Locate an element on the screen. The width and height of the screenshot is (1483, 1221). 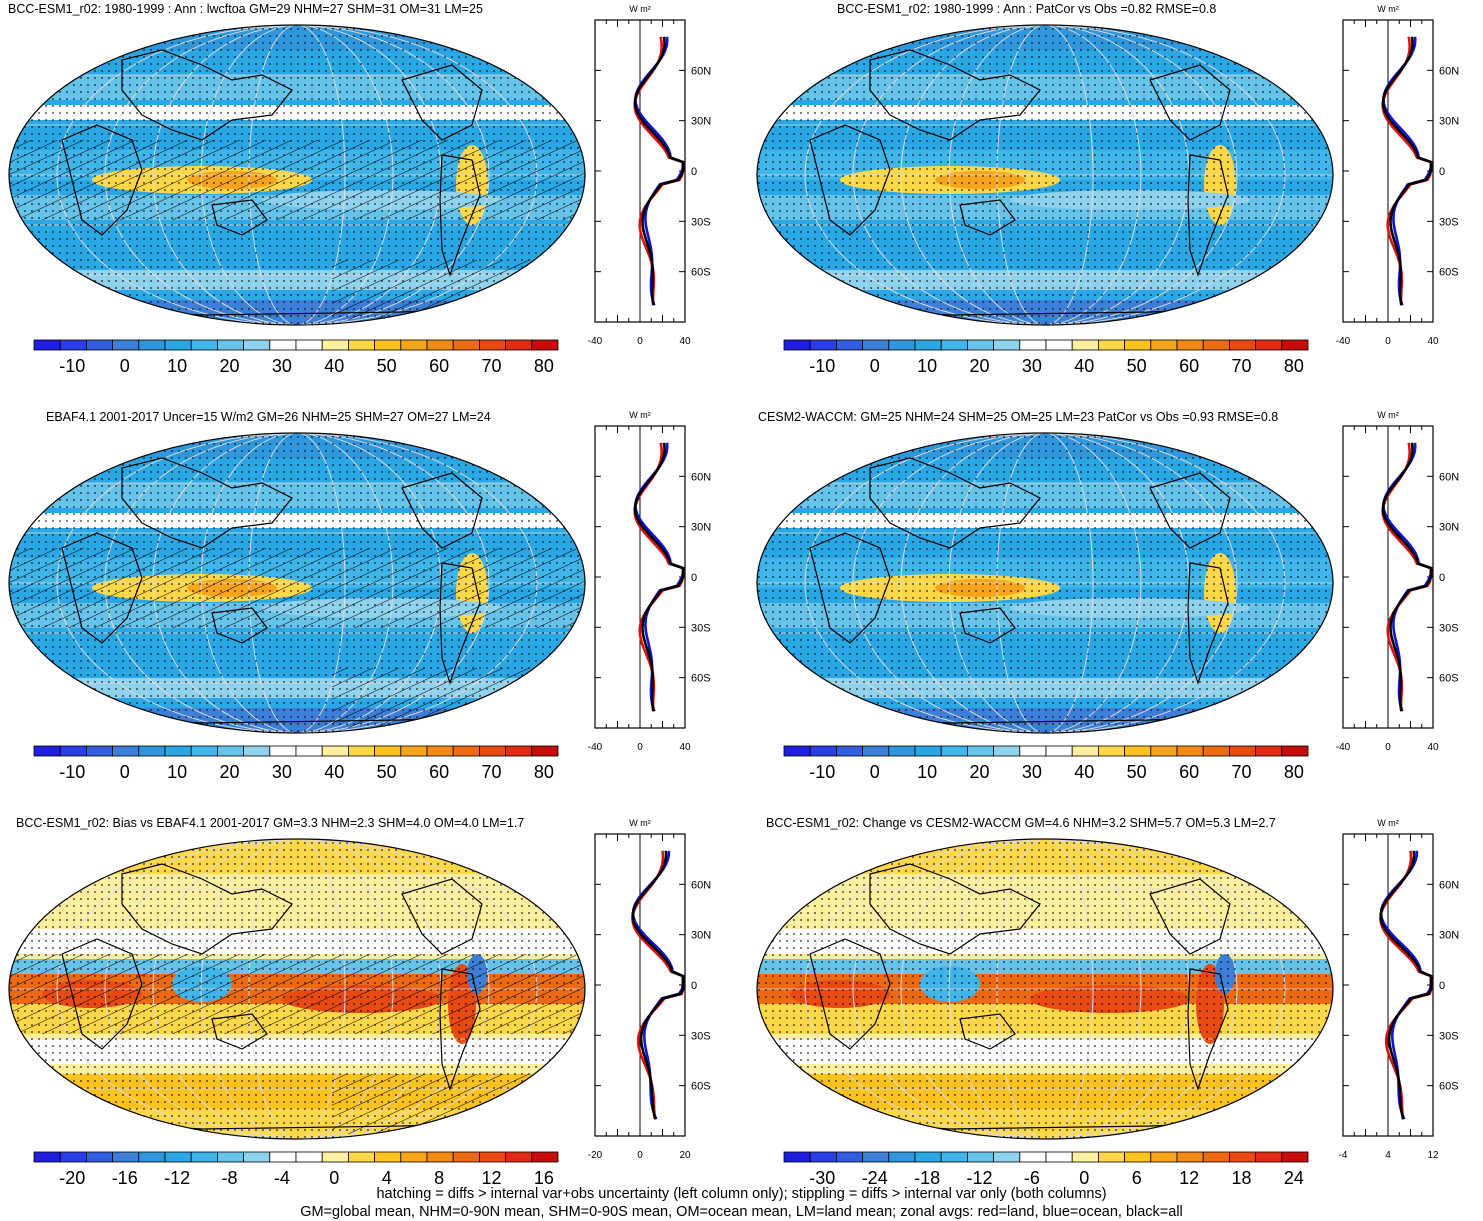
profile-tick-label: -40 is located at coordinates (595, 747).